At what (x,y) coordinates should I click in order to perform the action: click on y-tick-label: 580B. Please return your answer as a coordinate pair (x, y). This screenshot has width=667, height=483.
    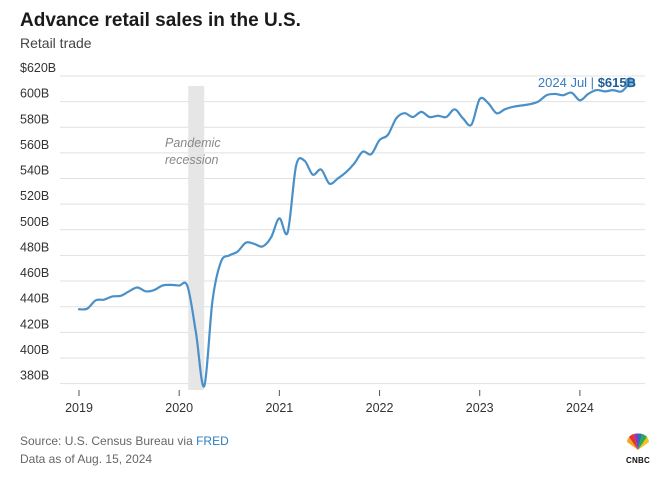
    Looking at the image, I should click on (34, 119).